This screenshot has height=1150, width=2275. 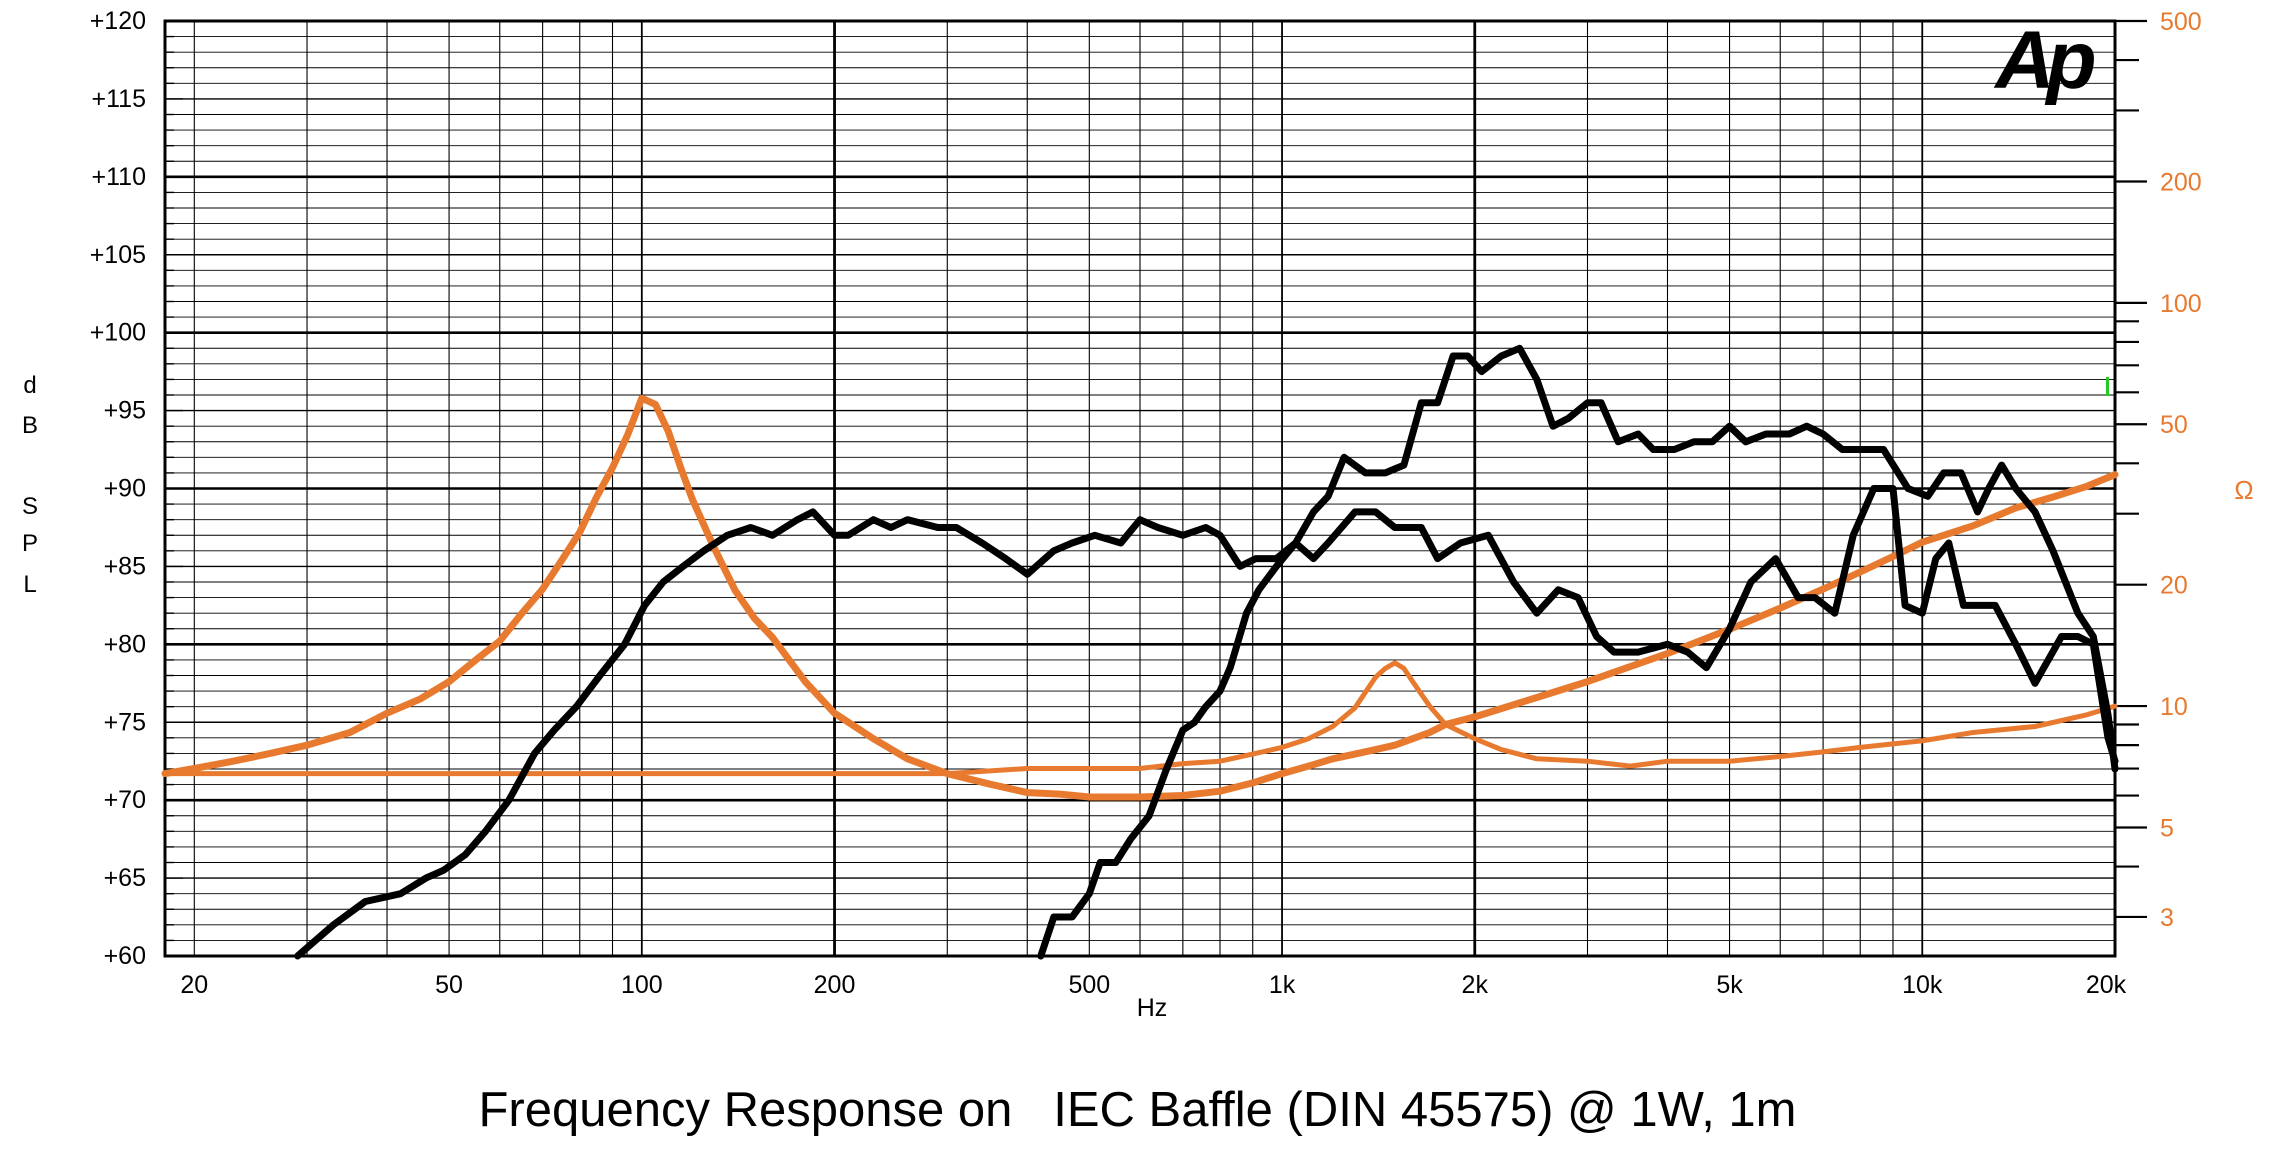 What do you see at coordinates (118, 255) in the screenshot?
I see `y-left-tick-label: +105` at bounding box center [118, 255].